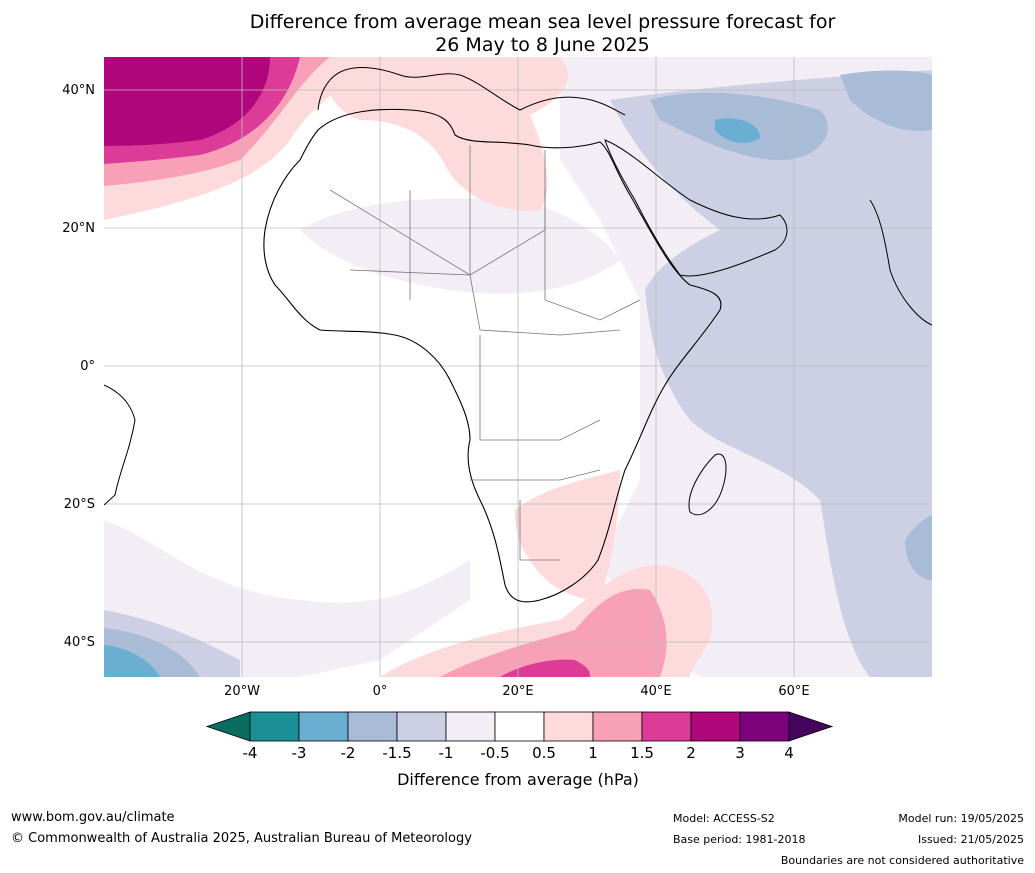 This screenshot has width=1035, height=873. Describe the element at coordinates (567, 535) in the screenshot. I see `anomaly-plus0-5-southern-africa` at that location.